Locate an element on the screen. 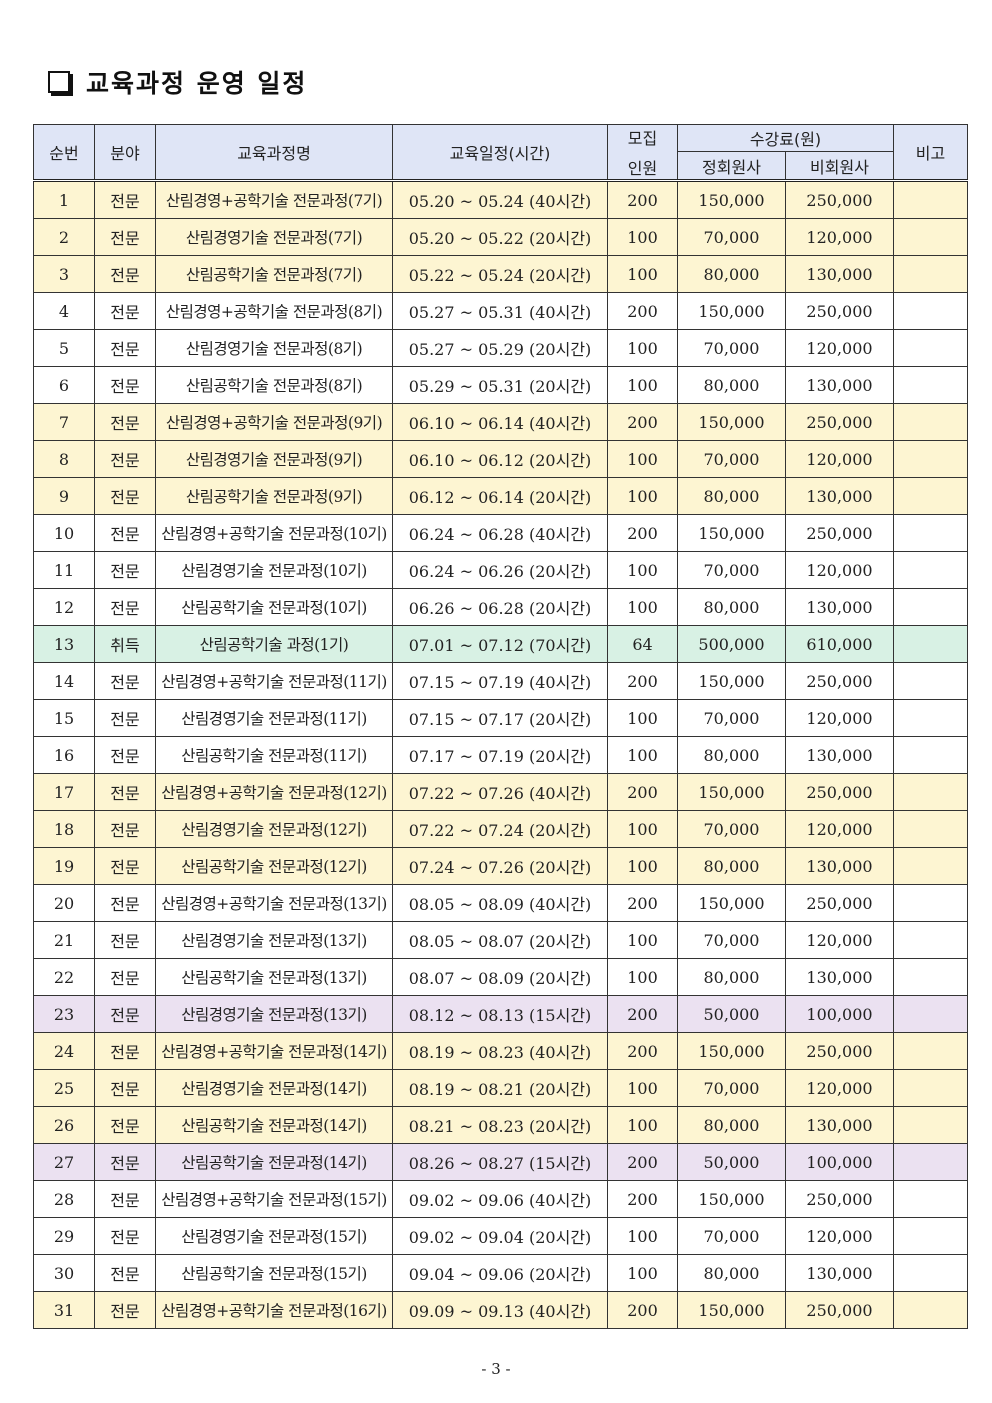 Image resolution: width=992 pixels, height=1403 pixels. header-schedule: 교육일정(시간) is located at coordinates (500, 153).